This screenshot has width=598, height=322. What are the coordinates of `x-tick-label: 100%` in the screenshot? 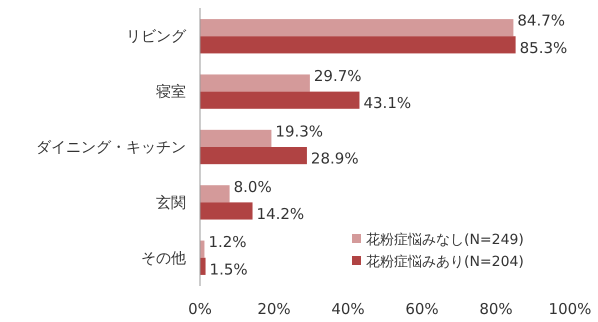 It's located at (570, 309).